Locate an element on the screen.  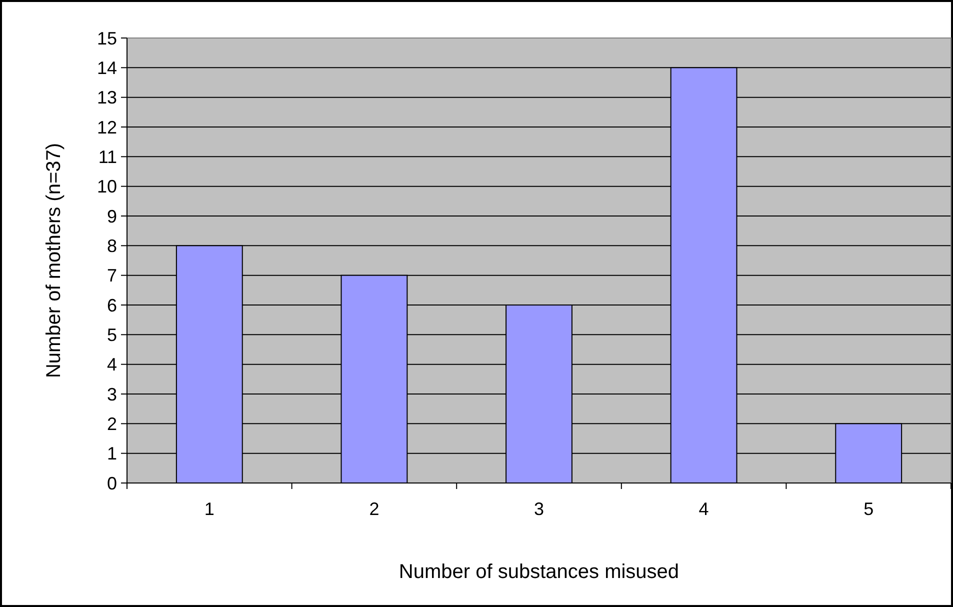
y-tick-label: 2 is located at coordinates (111, 424).